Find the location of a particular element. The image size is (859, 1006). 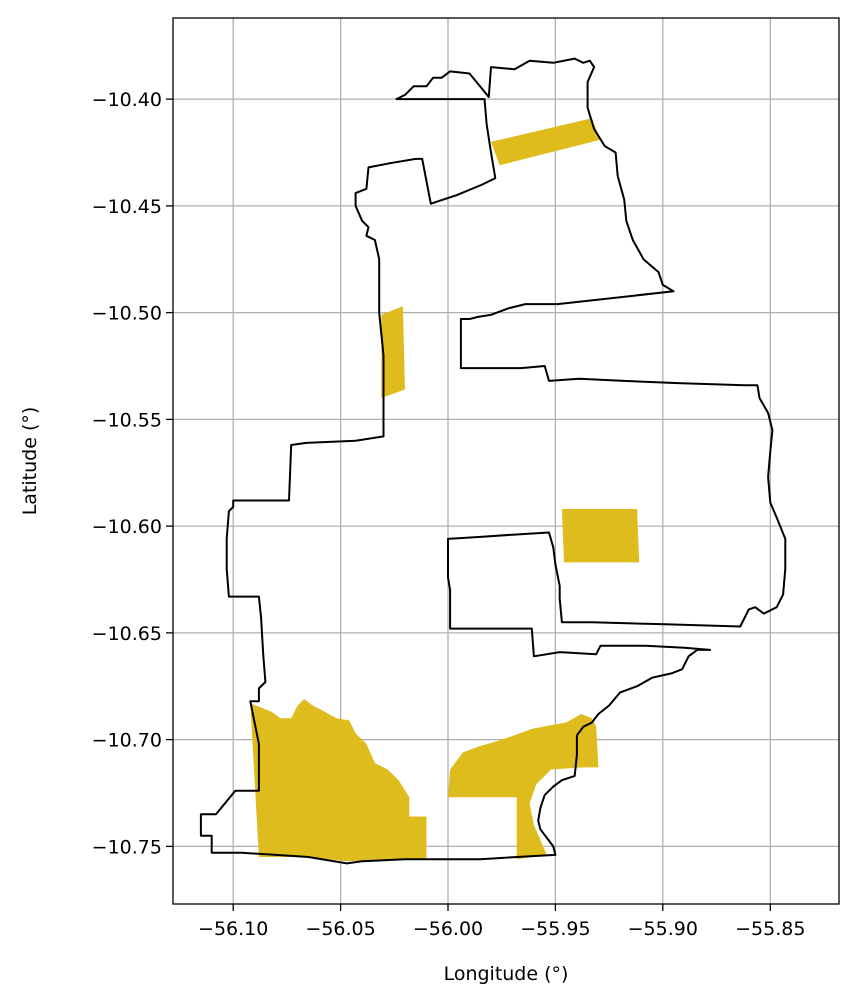

y-axis-label: Latitude (°) is located at coordinates (30, 461).